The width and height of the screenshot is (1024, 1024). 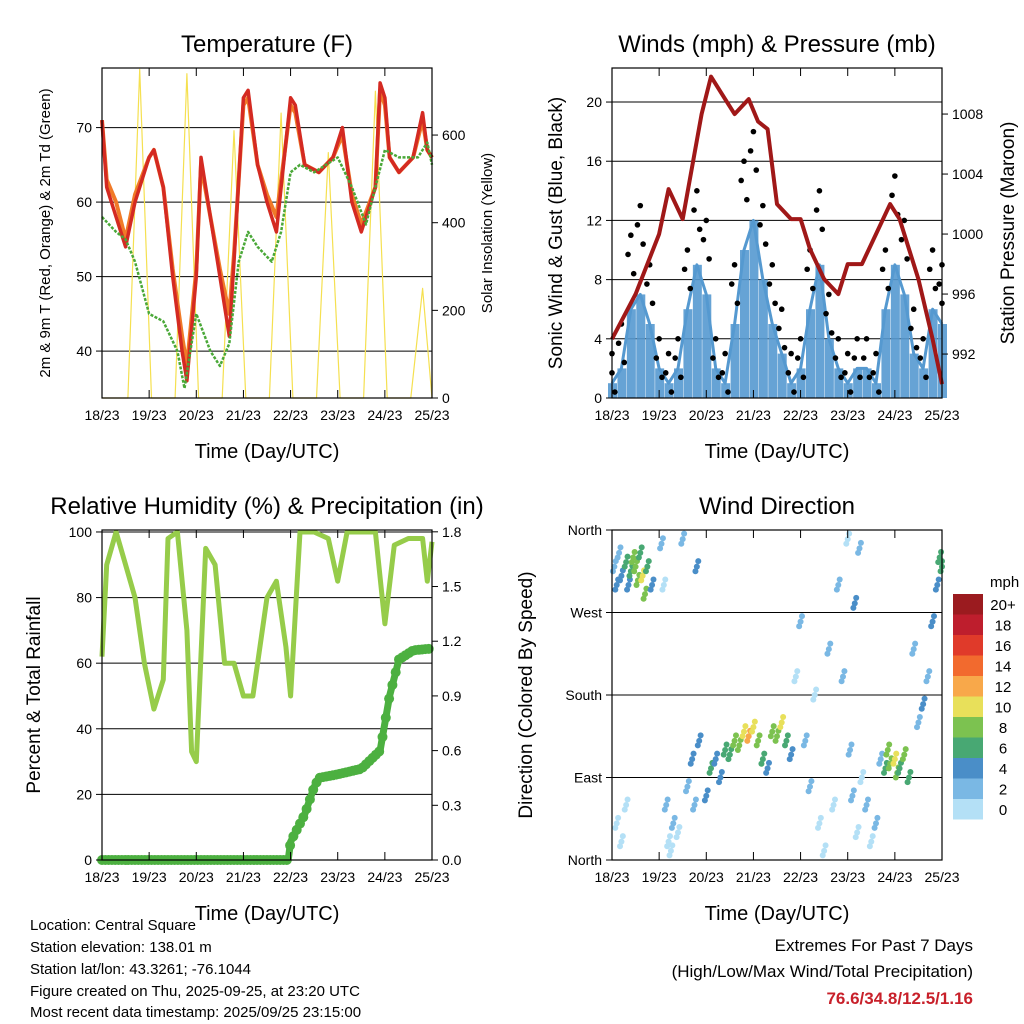 What do you see at coordinates (81, 532) in the screenshot?
I see `y-tick-label: 100` at bounding box center [81, 532].